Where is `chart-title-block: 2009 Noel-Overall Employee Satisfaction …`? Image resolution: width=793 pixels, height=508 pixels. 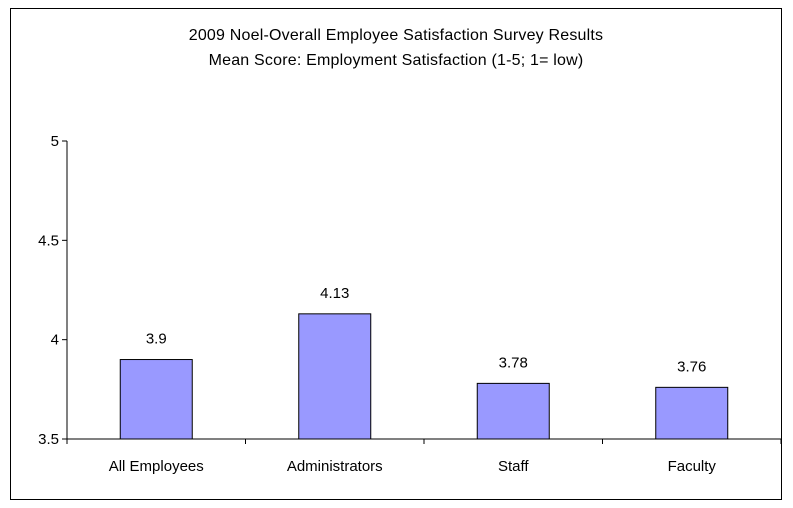 chart-title-block: 2009 Noel-Overall Employee Satisfaction … is located at coordinates (396, 48).